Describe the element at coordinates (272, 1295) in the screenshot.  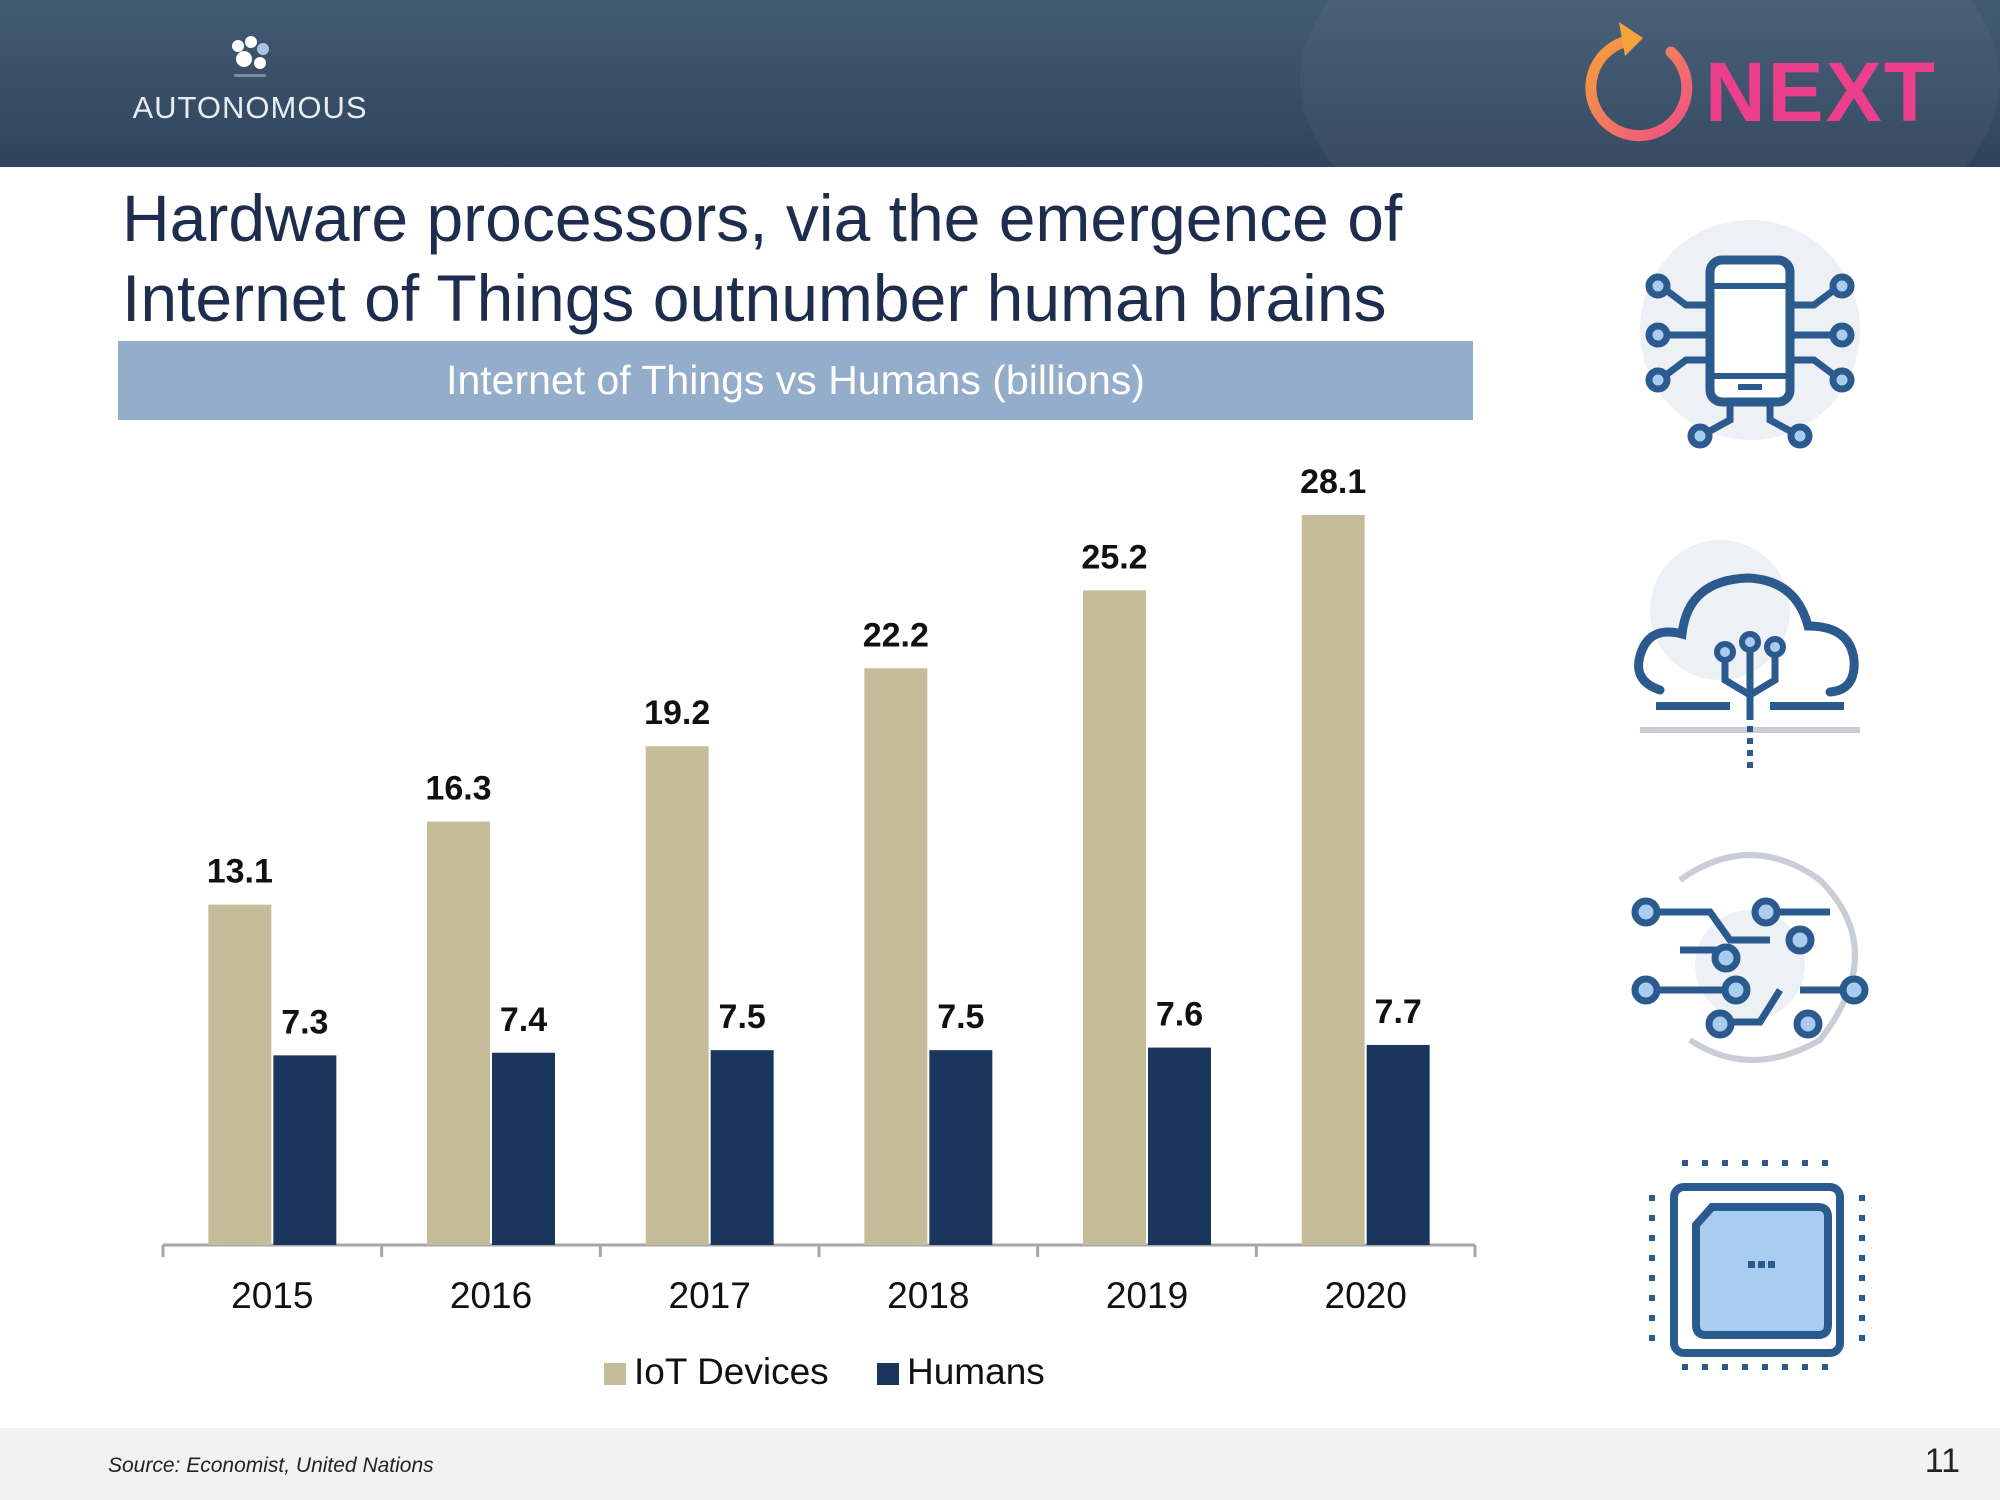
I see `x-tick-label-2015: 2015` at that location.